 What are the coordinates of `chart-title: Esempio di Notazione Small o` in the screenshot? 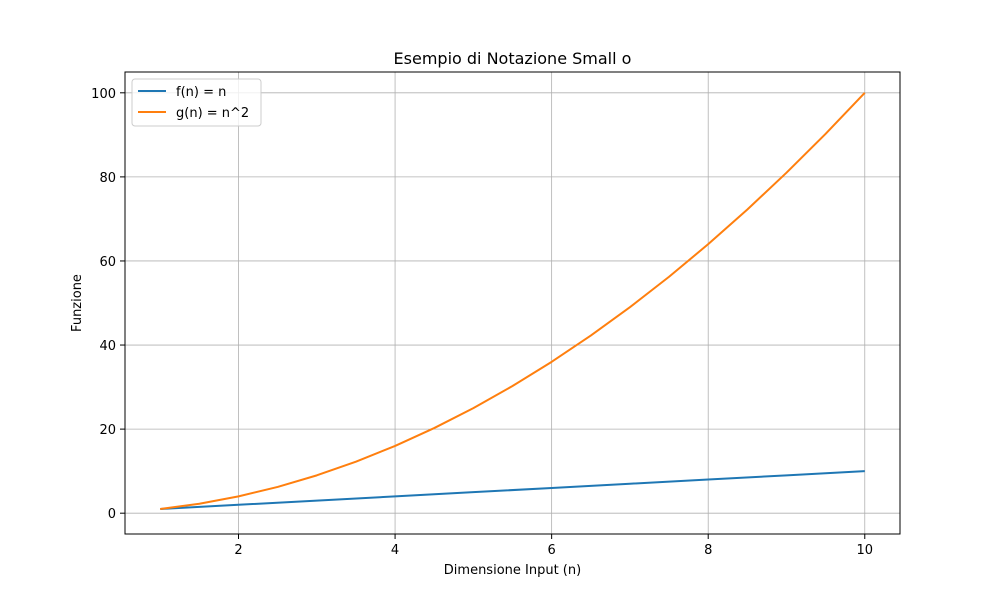 It's located at (513, 58).